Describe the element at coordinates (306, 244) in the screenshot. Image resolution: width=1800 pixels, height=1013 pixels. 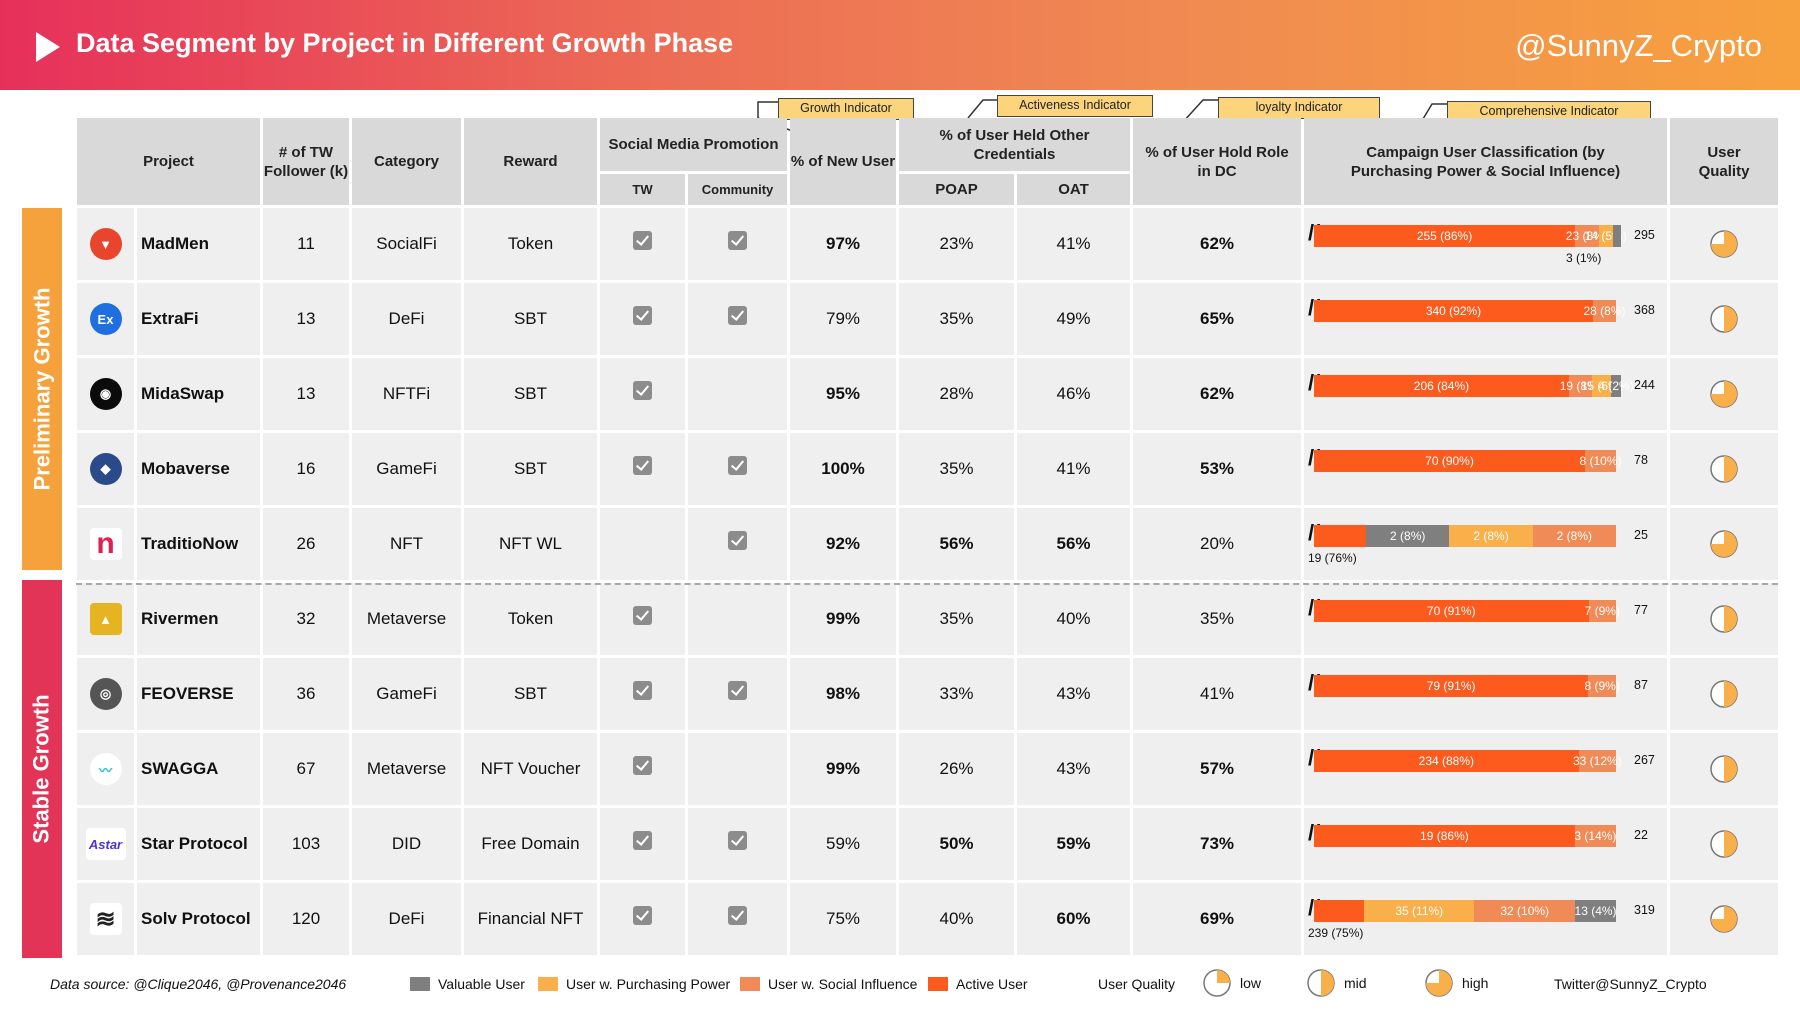
I see `followers-value: 11` at that location.